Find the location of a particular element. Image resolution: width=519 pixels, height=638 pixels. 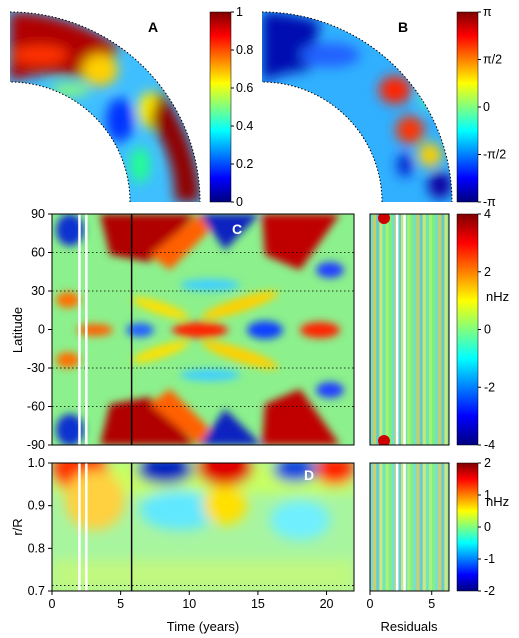

colorbar-tick-label: 4 is located at coordinates (487, 214).